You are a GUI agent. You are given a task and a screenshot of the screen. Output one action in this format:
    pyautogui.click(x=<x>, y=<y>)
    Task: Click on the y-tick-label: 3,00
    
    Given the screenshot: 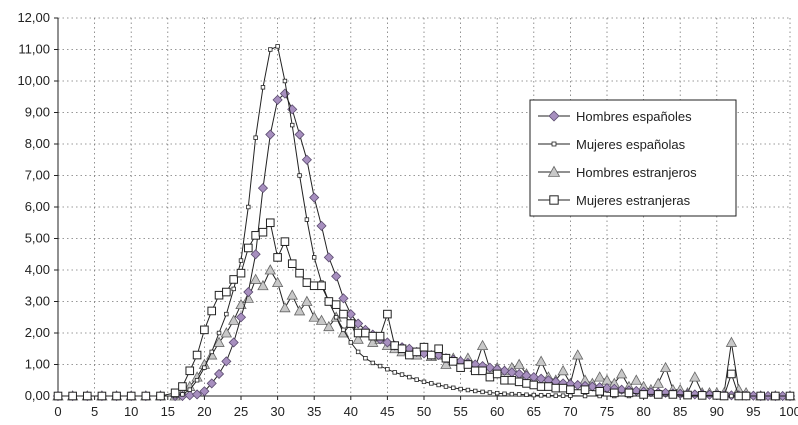 What is the action you would take?
    pyautogui.click(x=37, y=301)
    